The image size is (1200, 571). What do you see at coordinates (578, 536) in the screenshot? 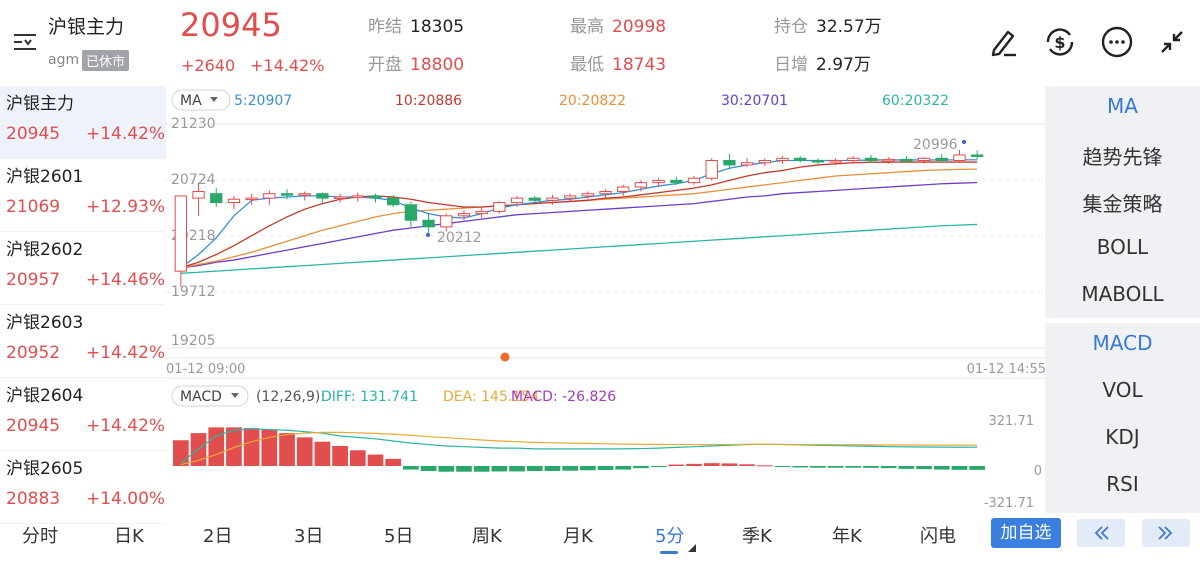
I see `period-tab: 月K` at bounding box center [578, 536].